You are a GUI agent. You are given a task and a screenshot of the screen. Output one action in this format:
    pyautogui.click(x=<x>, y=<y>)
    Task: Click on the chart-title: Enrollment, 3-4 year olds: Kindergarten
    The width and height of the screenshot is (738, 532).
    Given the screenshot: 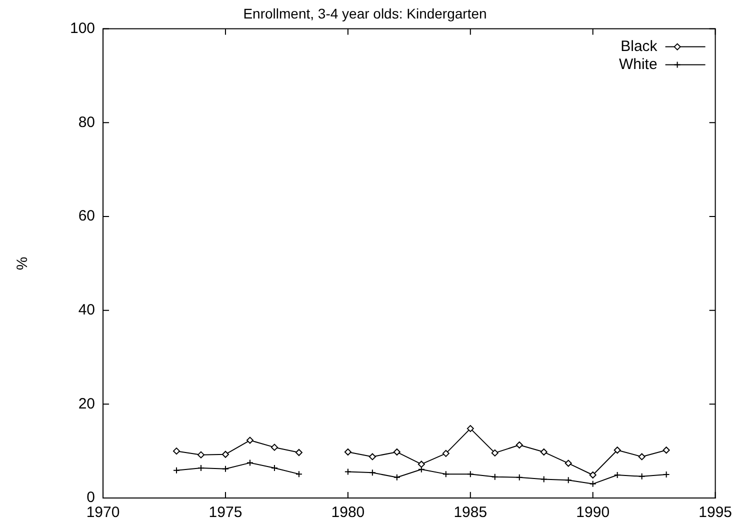 What is the action you would take?
    pyautogui.click(x=365, y=13)
    